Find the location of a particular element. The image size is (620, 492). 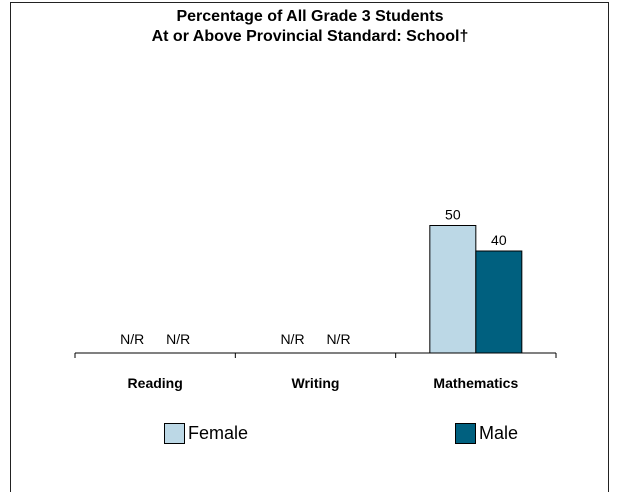

legend-swatch-female is located at coordinates (174, 433).